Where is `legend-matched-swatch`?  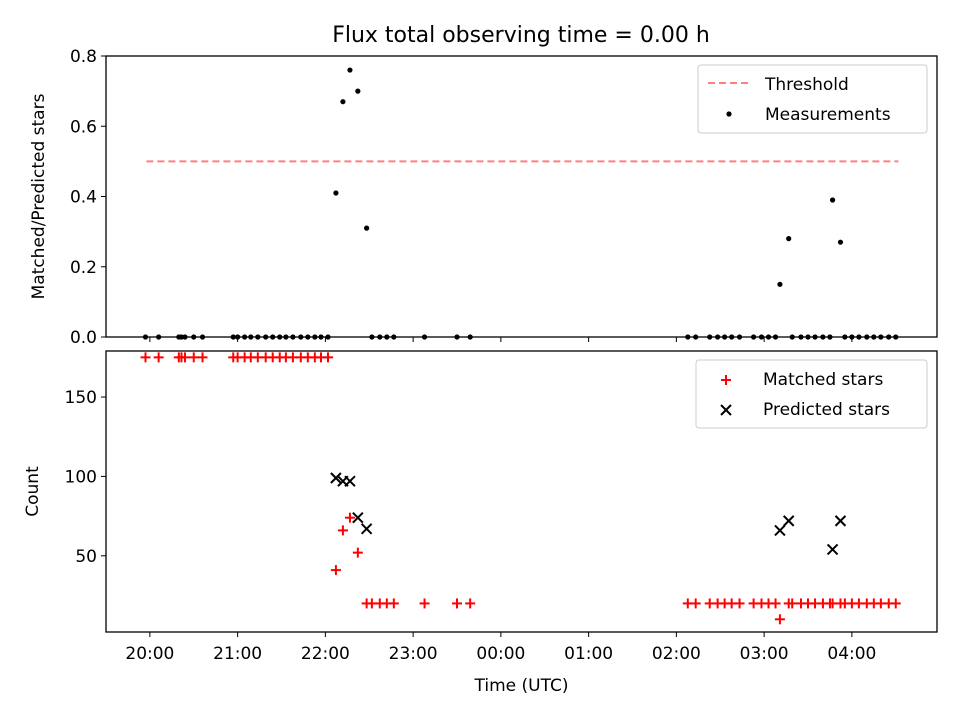
legend-matched-swatch is located at coordinates (726, 380).